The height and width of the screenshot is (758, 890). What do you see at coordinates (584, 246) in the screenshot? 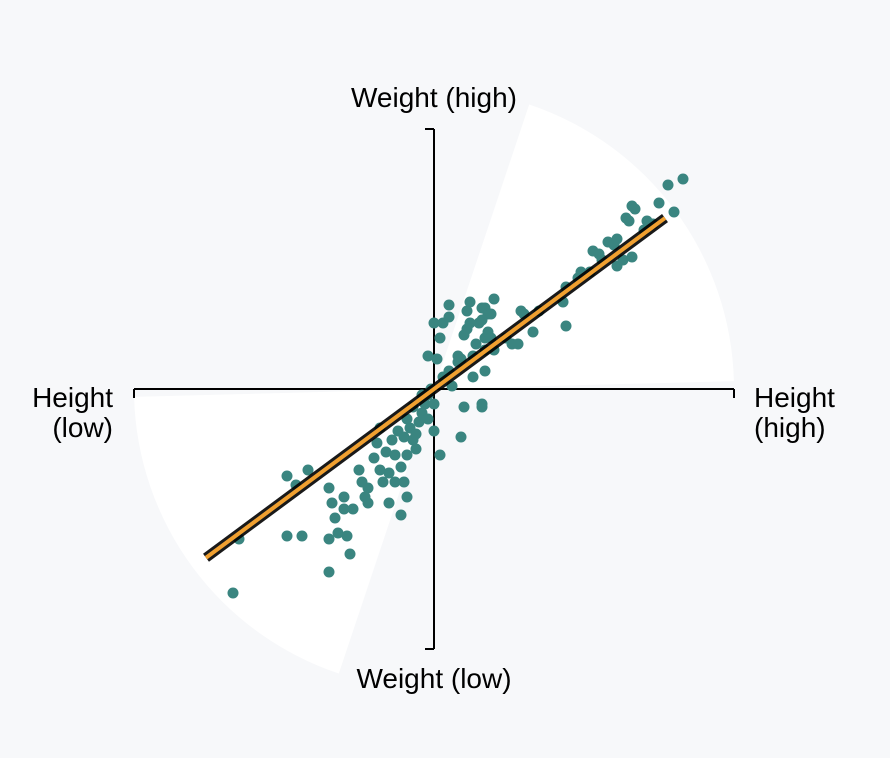
I see `sector-high-high` at bounding box center [584, 246].